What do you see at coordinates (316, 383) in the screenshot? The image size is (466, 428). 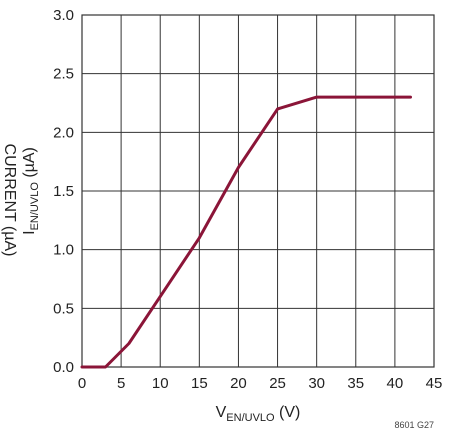 I see `x-tick-label: 30` at bounding box center [316, 383].